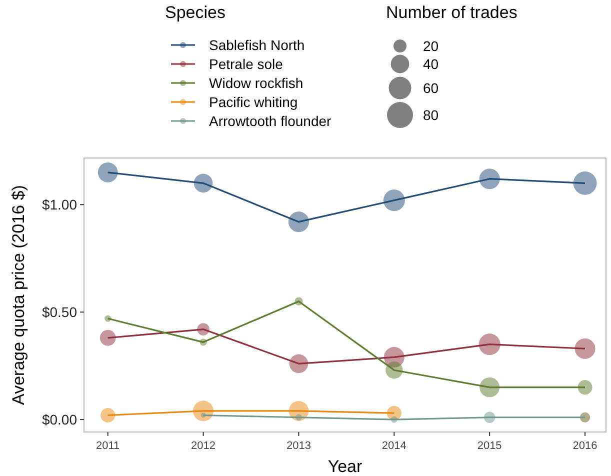 This screenshot has height=476, width=611. What do you see at coordinates (195, 12) in the screenshot?
I see `legend-title: Species` at bounding box center [195, 12].